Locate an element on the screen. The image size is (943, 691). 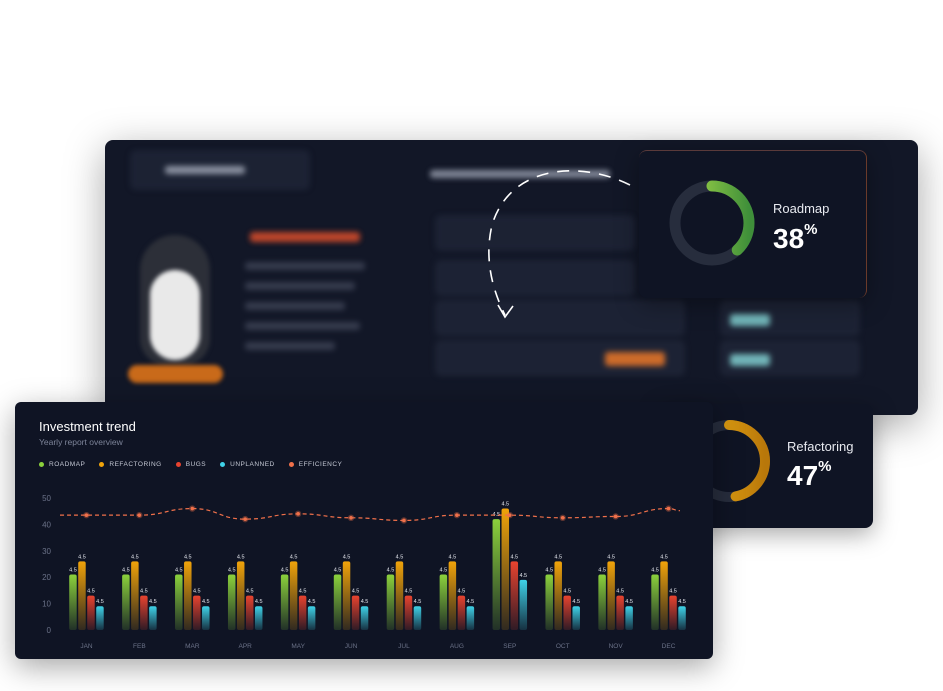
chart-title: Investment trend is located at coordinates (87, 426).